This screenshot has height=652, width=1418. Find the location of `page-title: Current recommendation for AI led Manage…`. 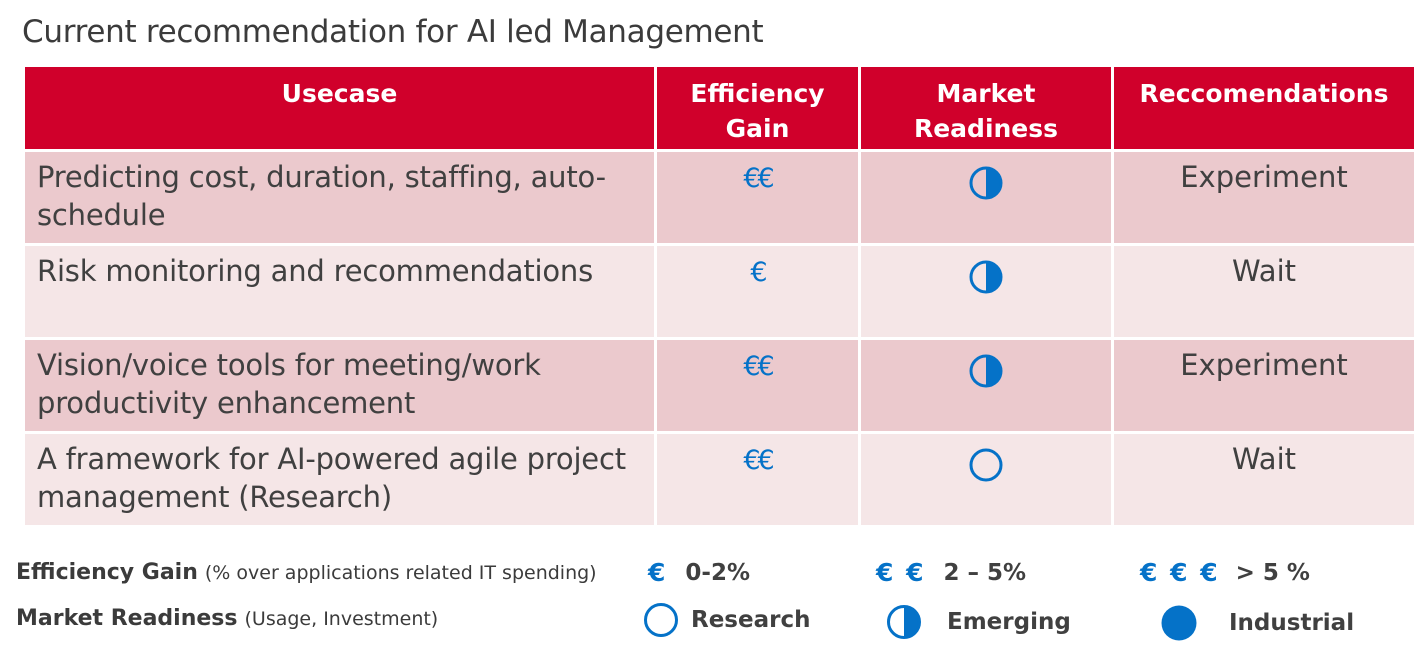

page-title: Current recommendation for AI led Manage… is located at coordinates (393, 32).